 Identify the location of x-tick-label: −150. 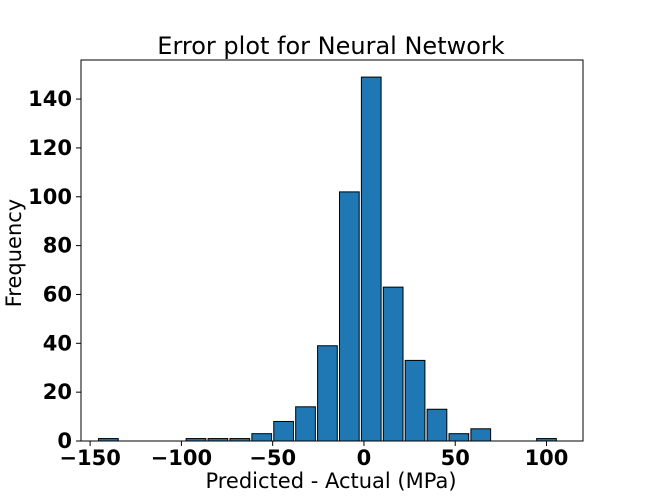
(89, 458).